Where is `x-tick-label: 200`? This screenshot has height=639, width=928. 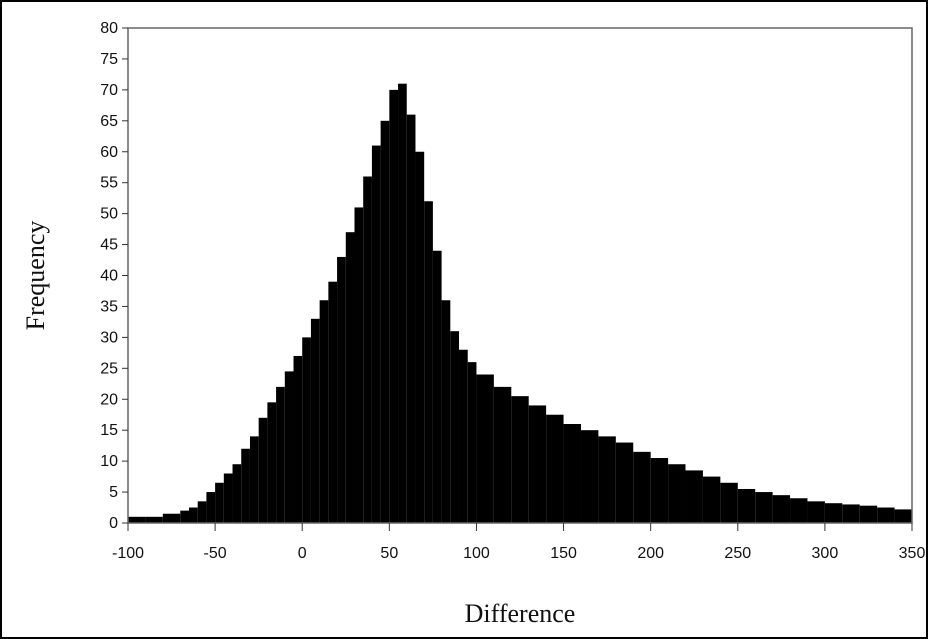 x-tick-label: 200 is located at coordinates (650, 553).